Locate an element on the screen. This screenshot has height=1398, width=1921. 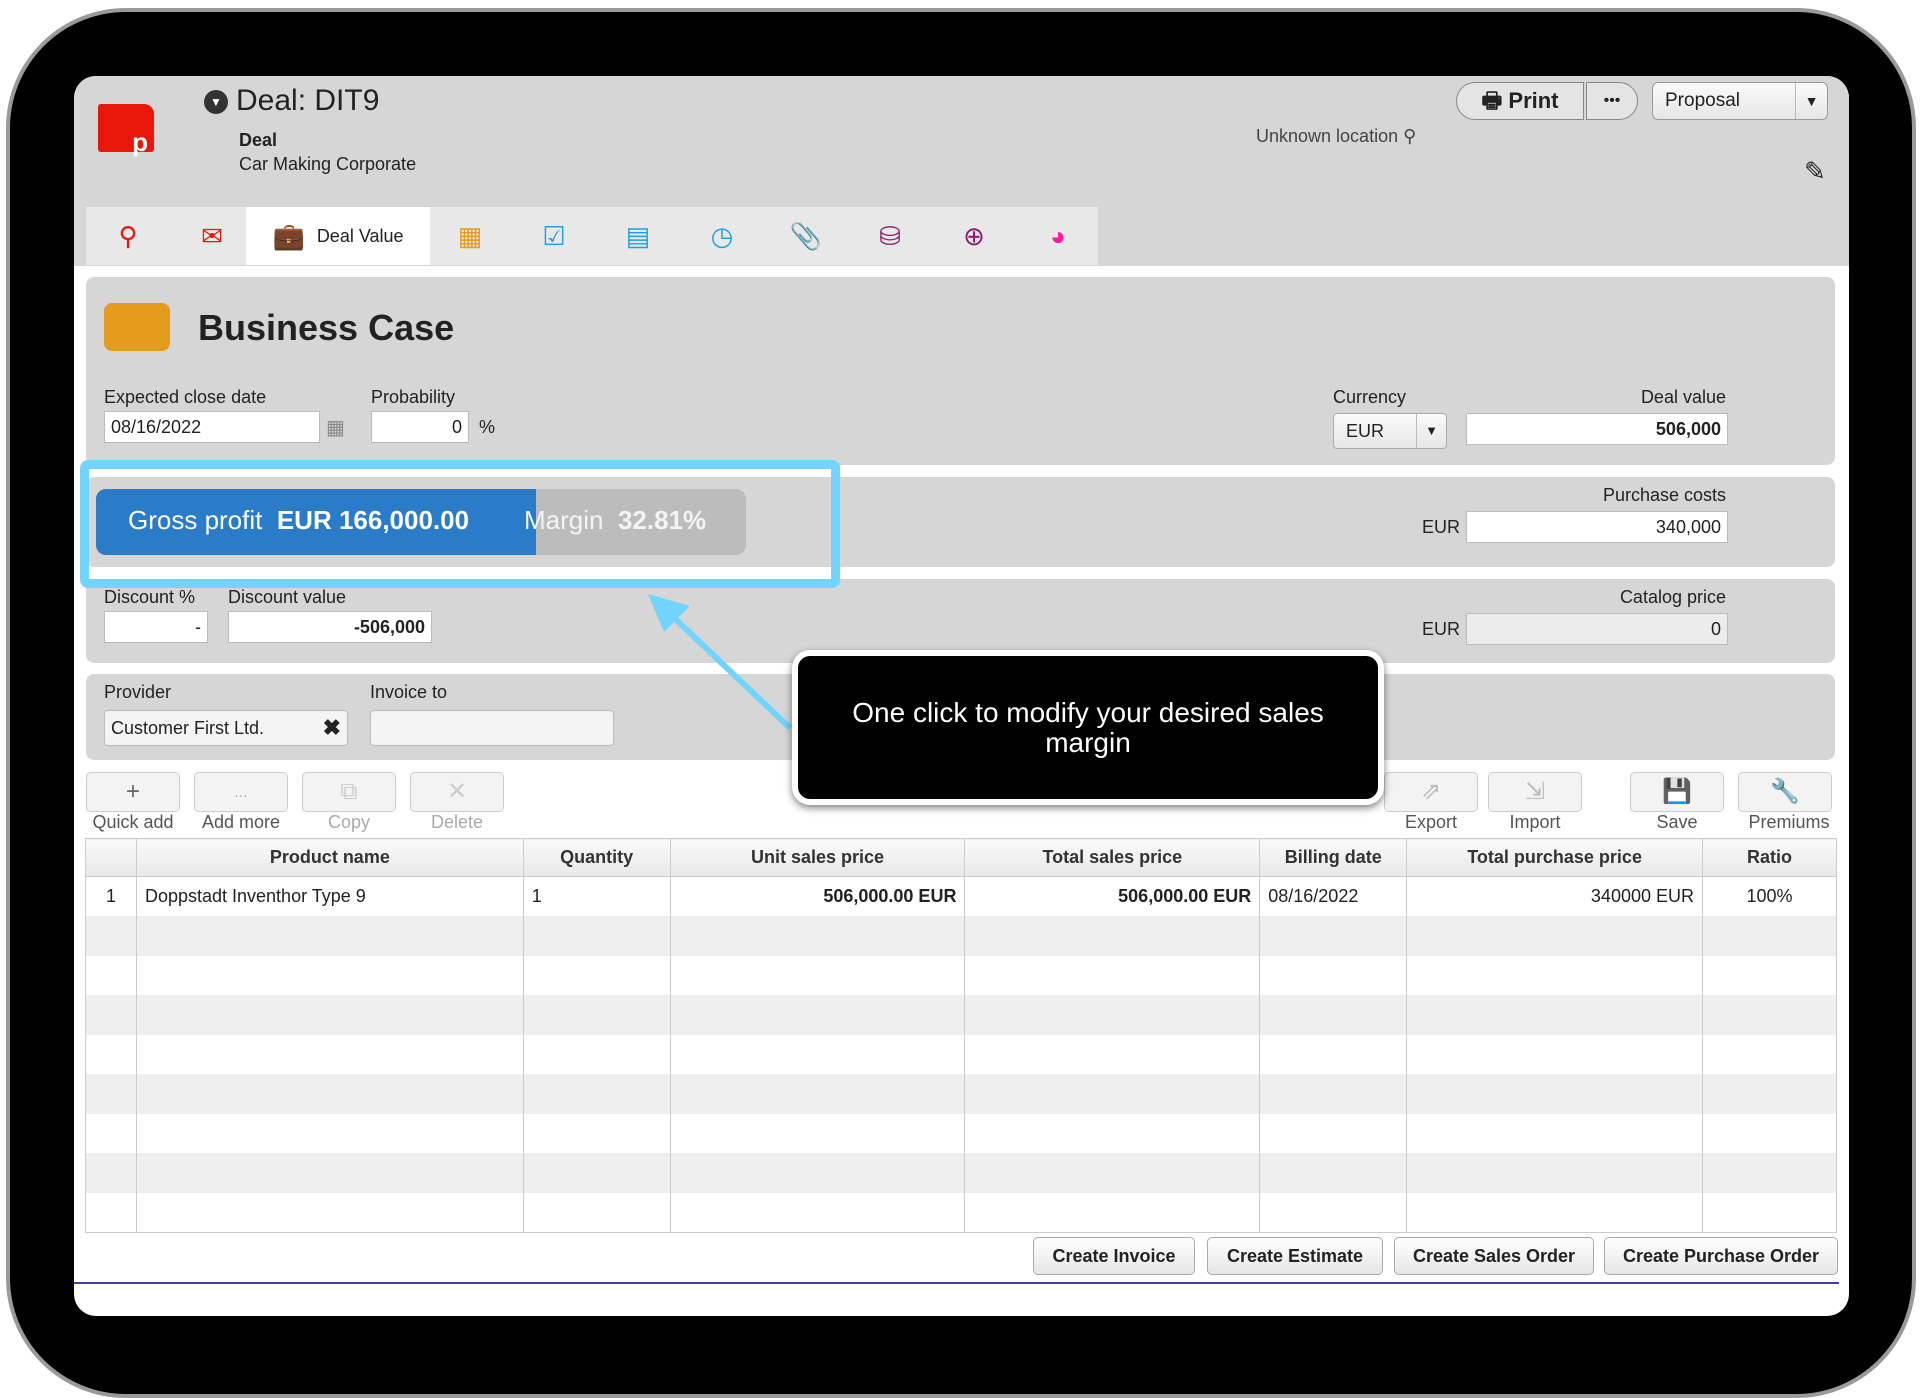
import-button: ⇲ is located at coordinates (1535, 792).